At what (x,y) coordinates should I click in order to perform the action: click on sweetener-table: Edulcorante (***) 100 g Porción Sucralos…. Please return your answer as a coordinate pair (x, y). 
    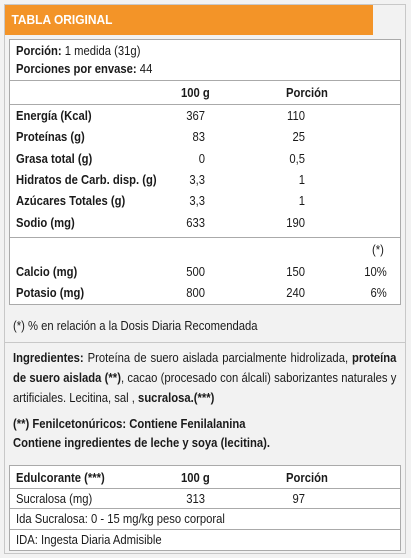
    Looking at the image, I should click on (205, 508).